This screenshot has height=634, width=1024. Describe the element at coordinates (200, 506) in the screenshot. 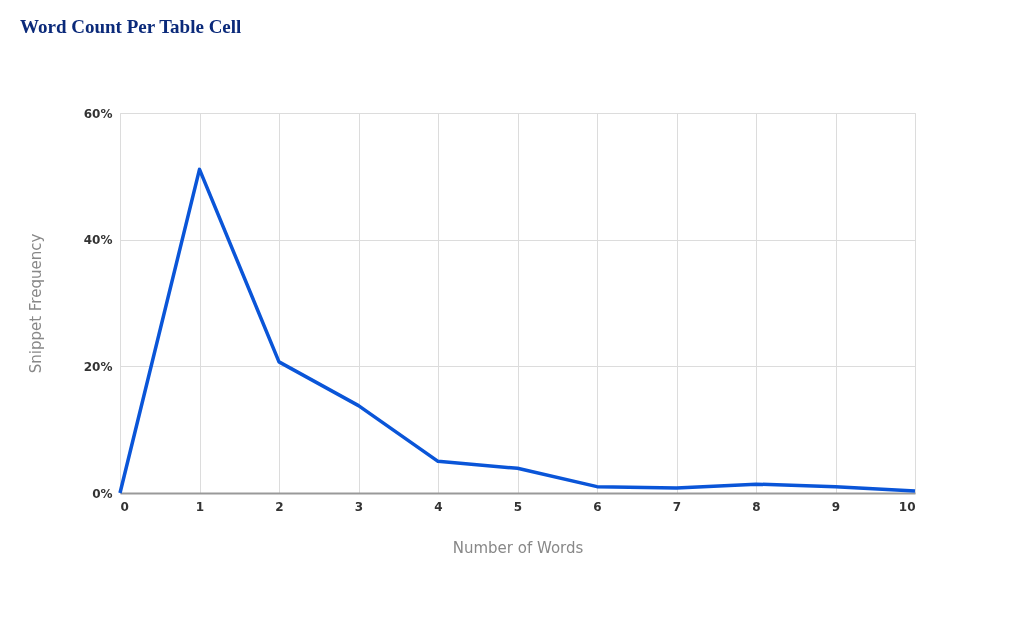

I see `x-tick-label: 1` at that location.